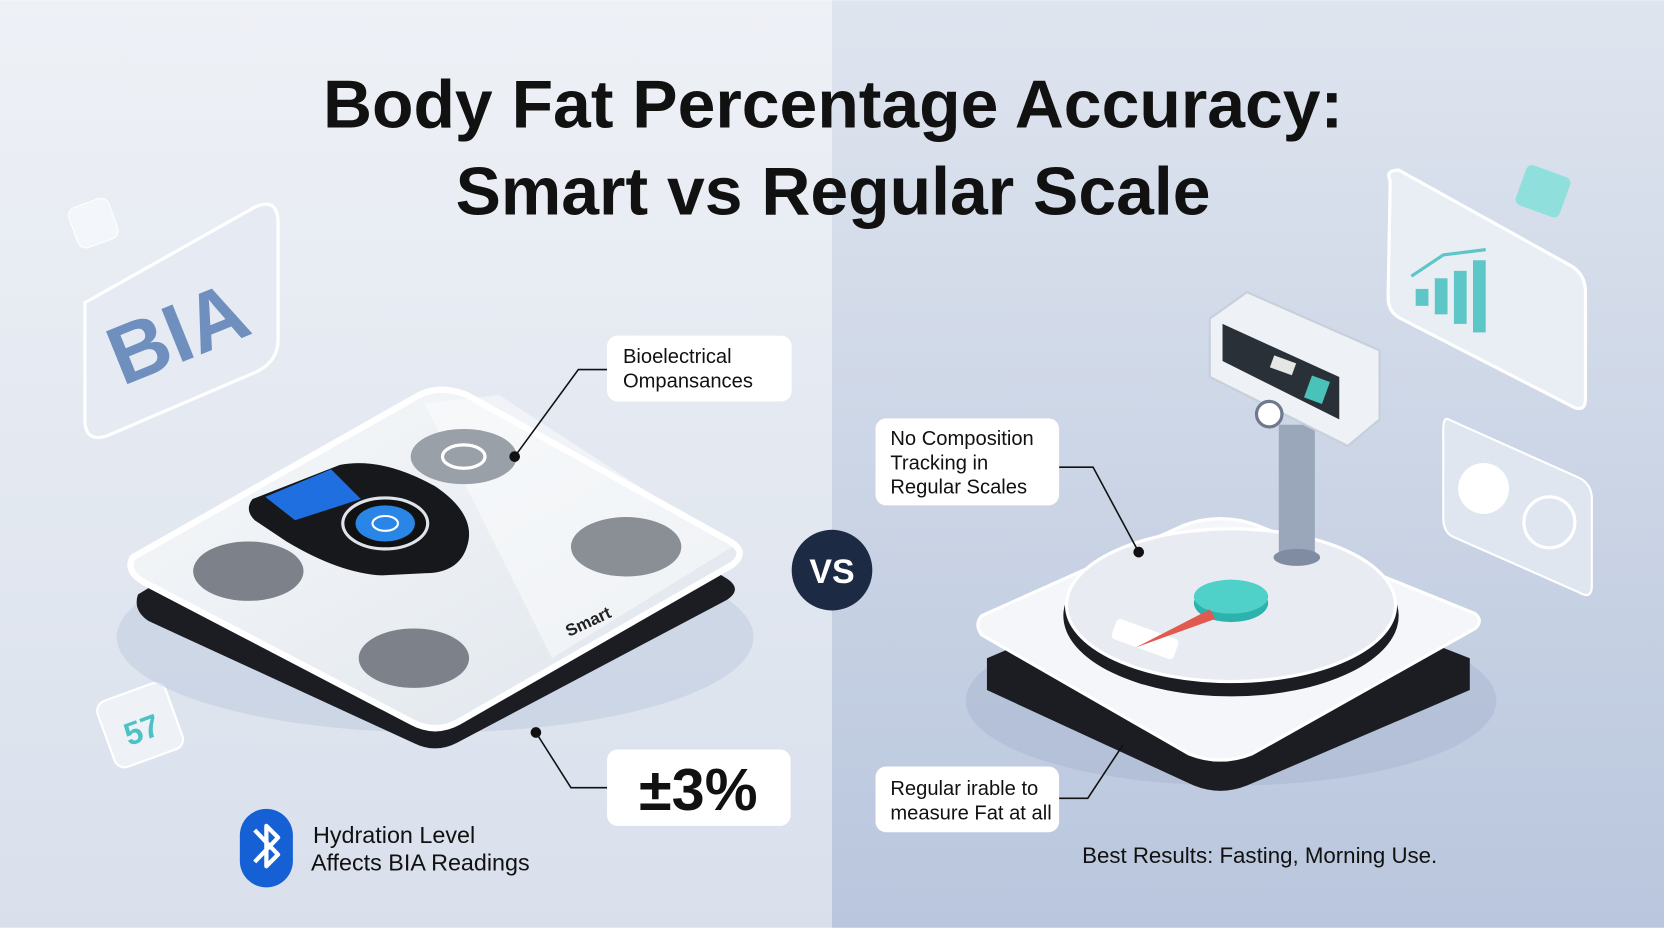 The width and height of the screenshot is (1664, 928). Describe the element at coordinates (1487, 289) in the screenshot. I see `chart-card` at that location.